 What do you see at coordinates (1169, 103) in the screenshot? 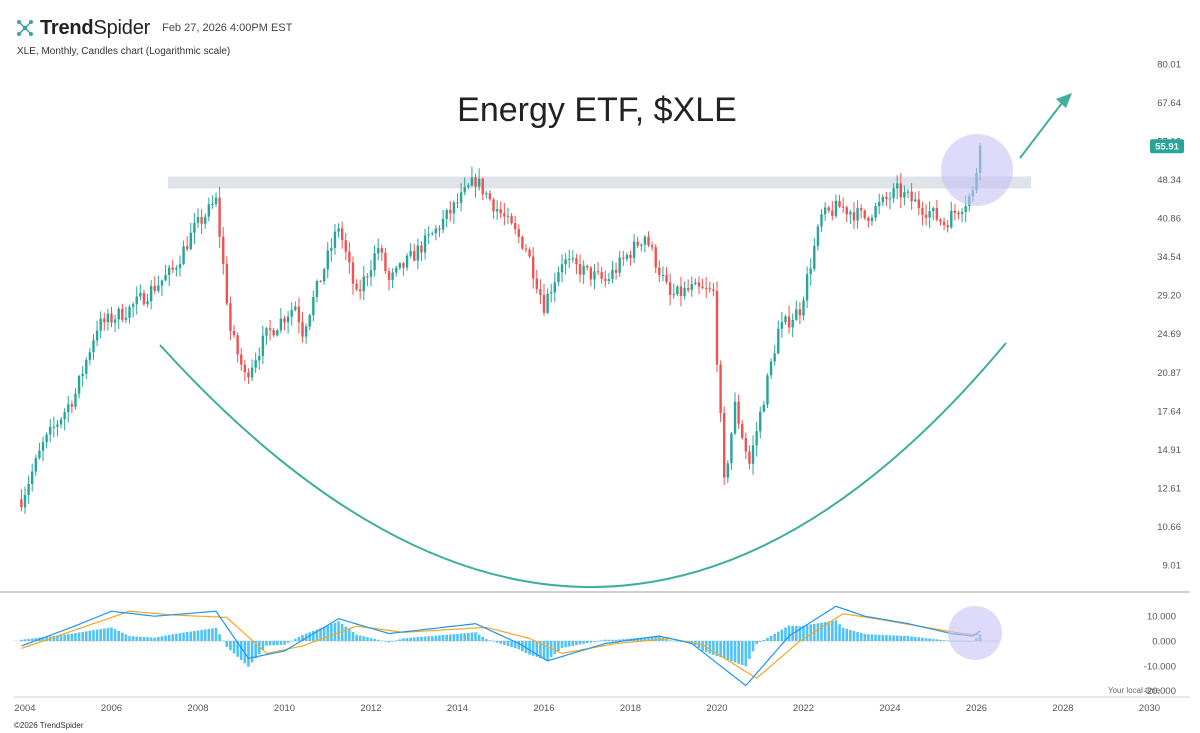
I see `y-tick-label: 67.64` at bounding box center [1169, 103].